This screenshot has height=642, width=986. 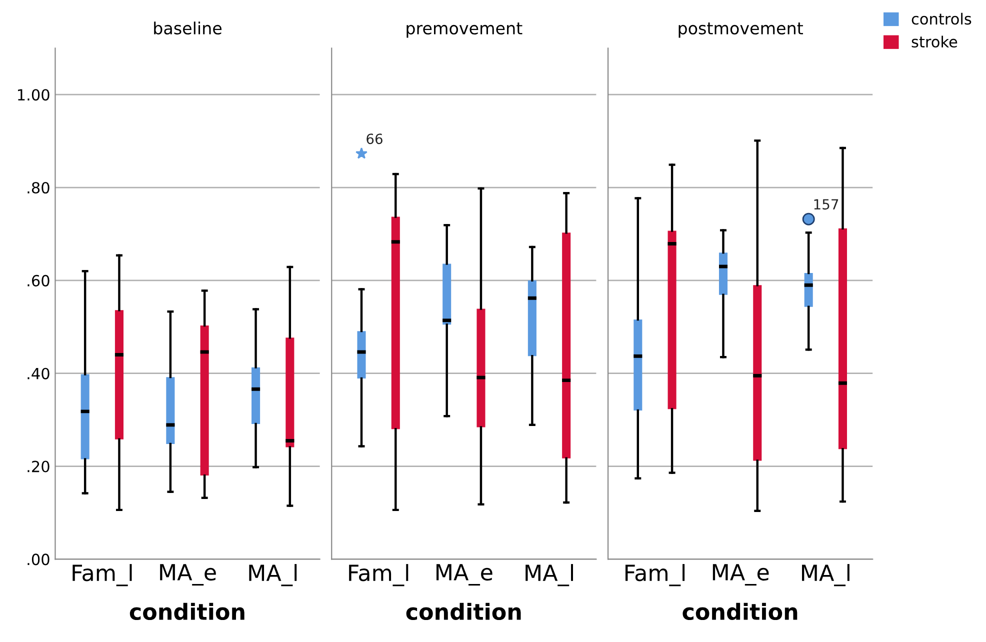 I want to click on y-tick-label: .80, so click(x=39, y=188).